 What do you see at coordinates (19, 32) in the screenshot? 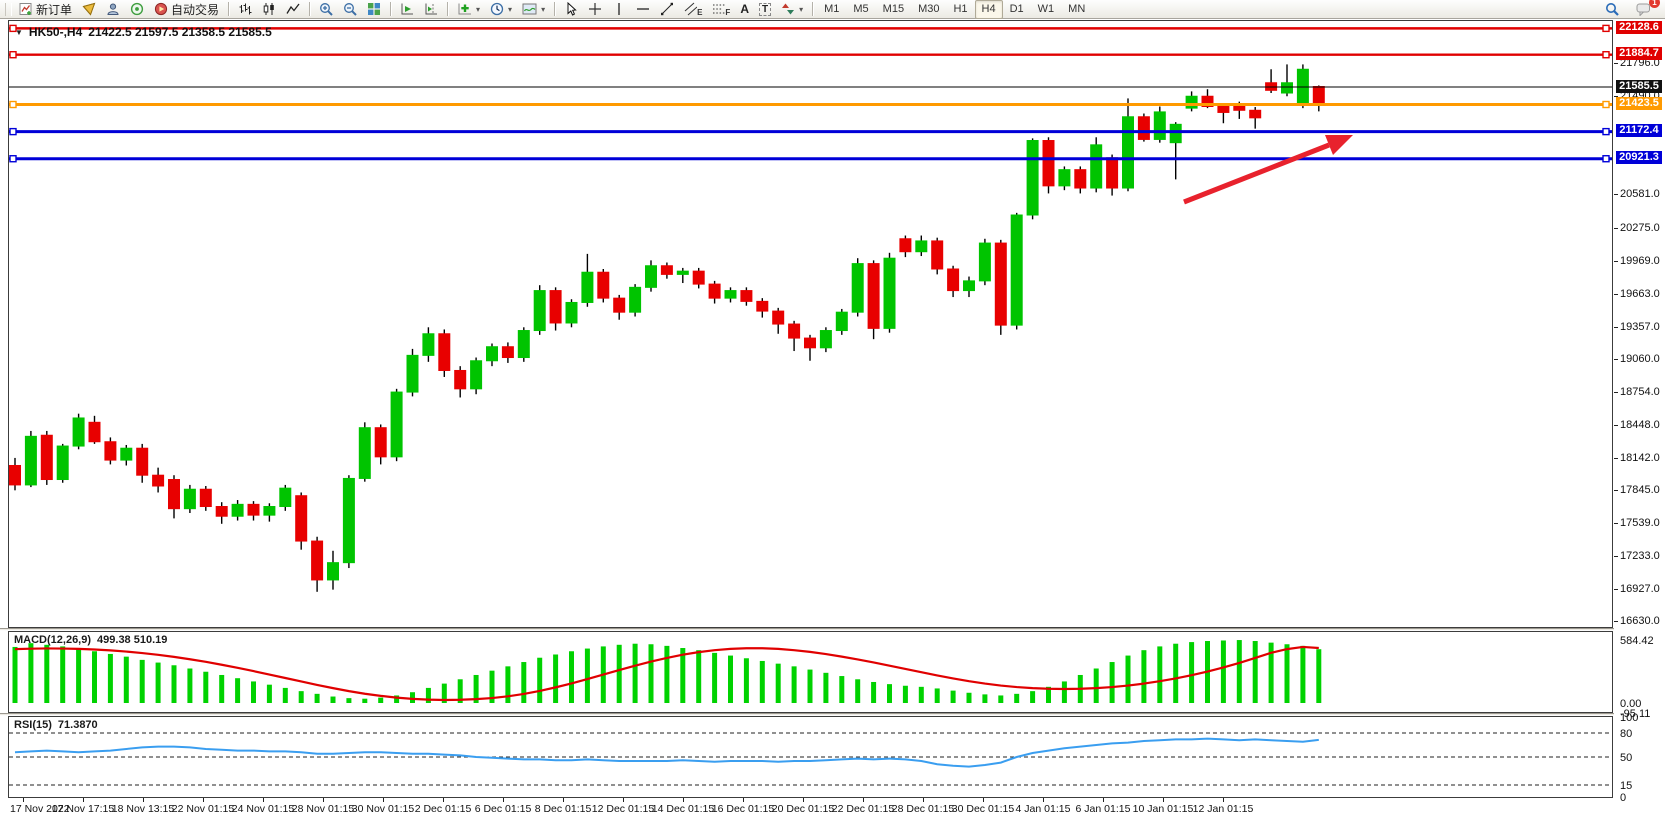
I see `chart-dropdown-icon: ▼` at bounding box center [19, 32].